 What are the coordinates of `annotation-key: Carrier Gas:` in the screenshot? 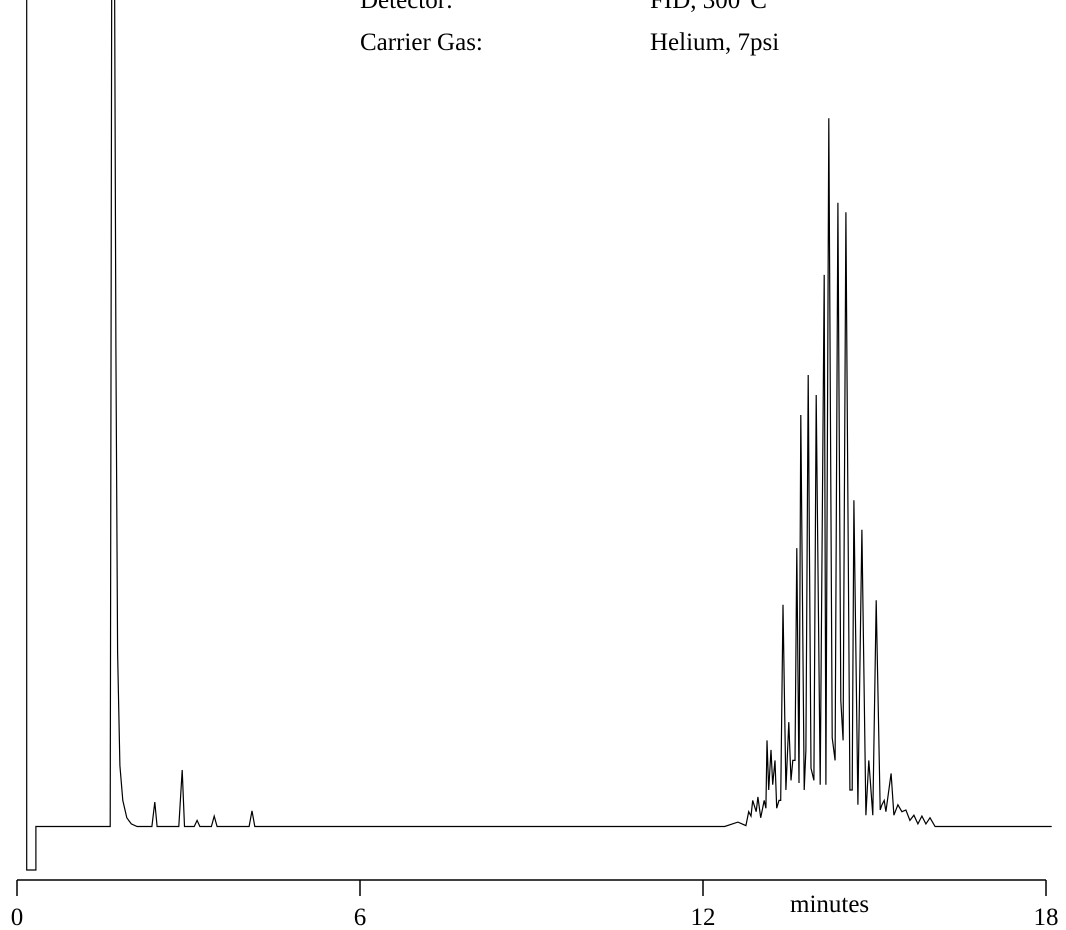 It's located at (421, 42).